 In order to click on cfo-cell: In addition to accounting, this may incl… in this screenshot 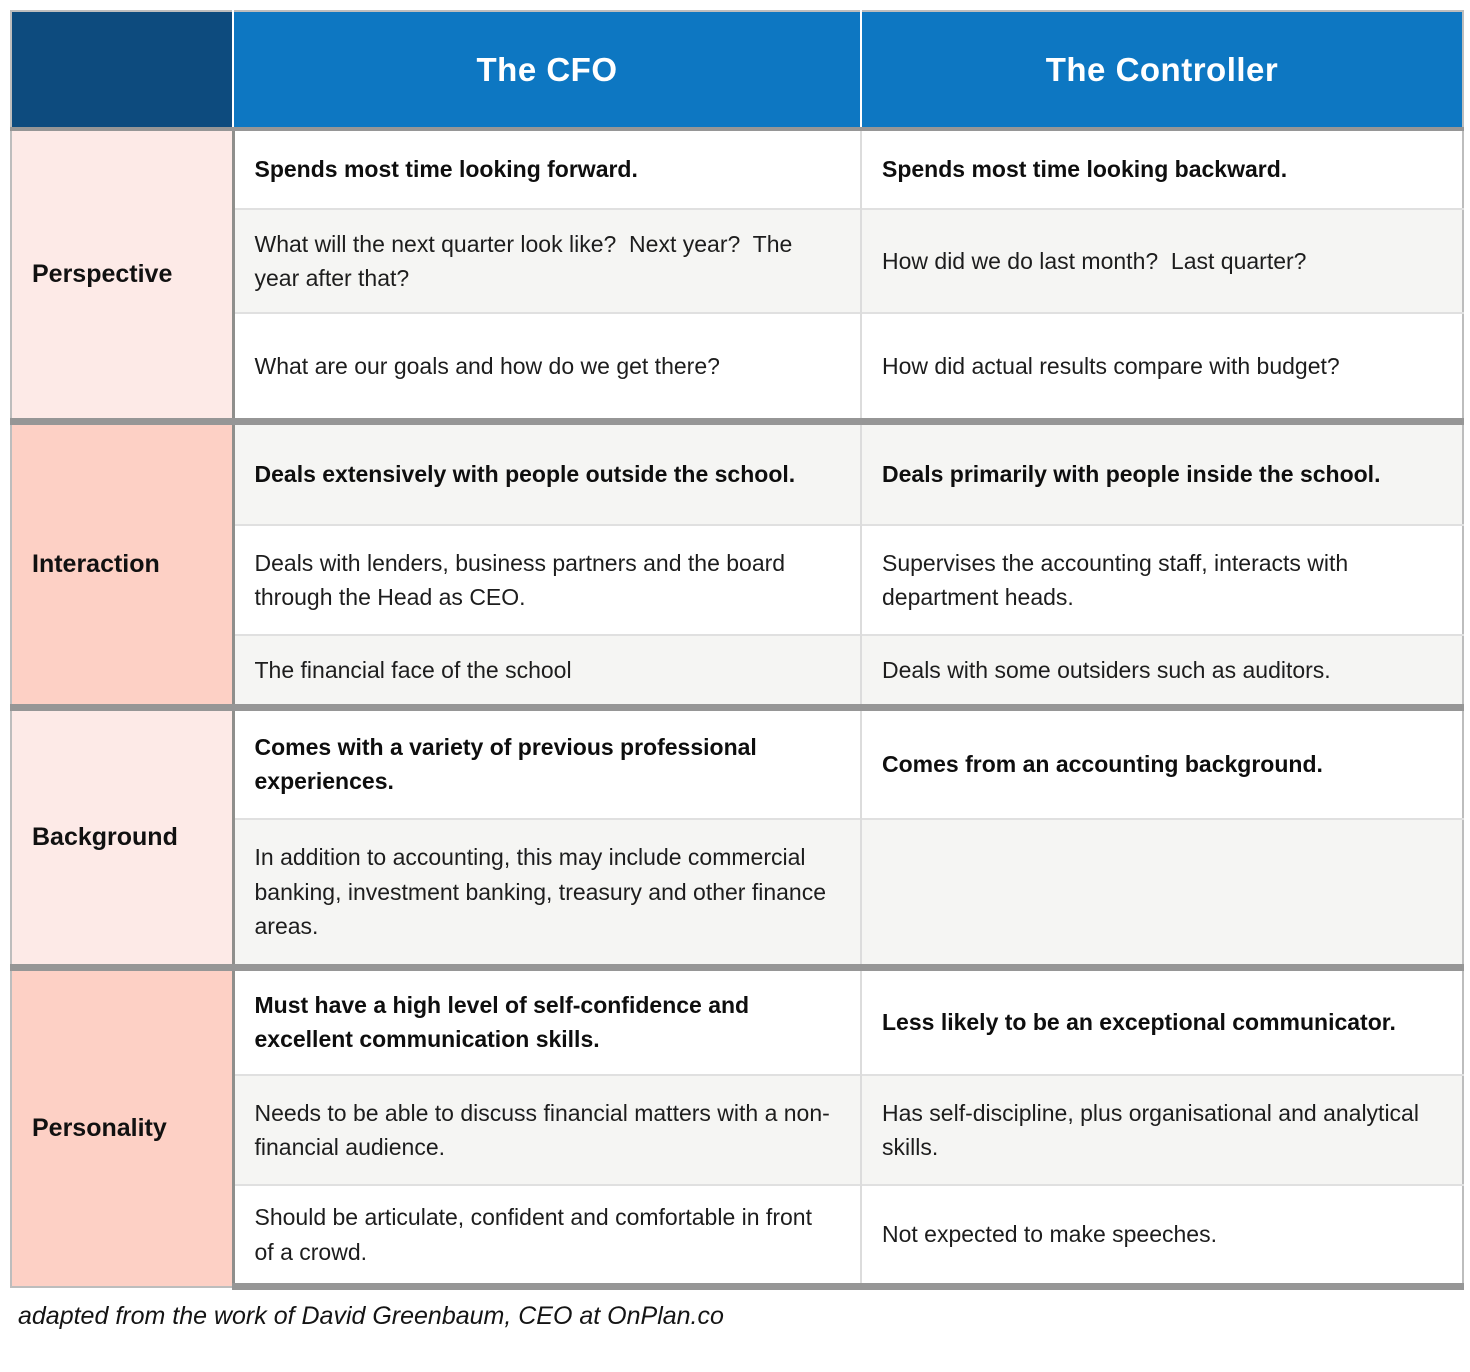, I will do `click(547, 892)`.